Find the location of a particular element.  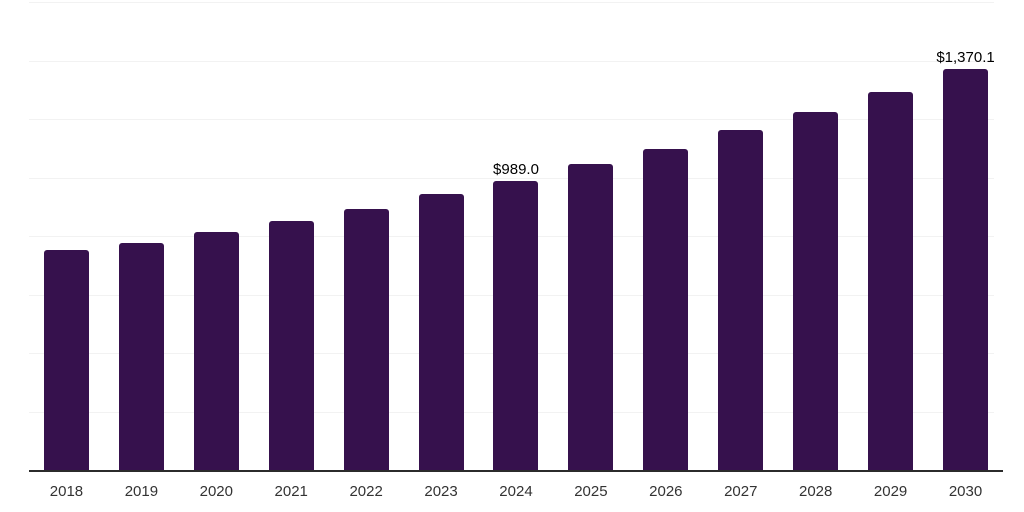

x-tick-label-2022: 2022 is located at coordinates (366, 491).